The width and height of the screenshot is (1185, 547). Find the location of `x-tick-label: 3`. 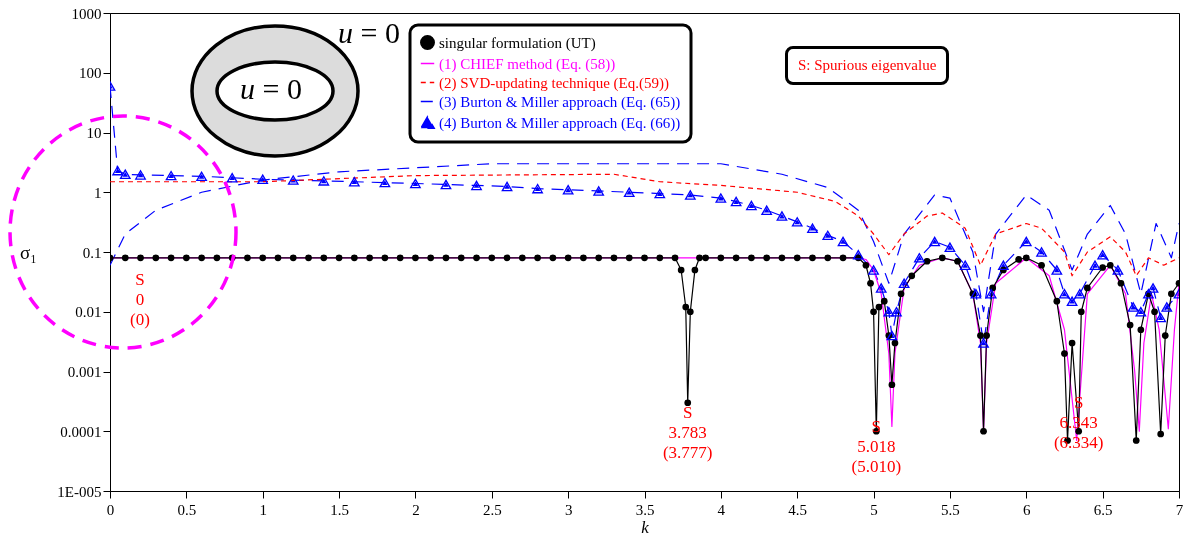

x-tick-label: 3 is located at coordinates (568, 509).